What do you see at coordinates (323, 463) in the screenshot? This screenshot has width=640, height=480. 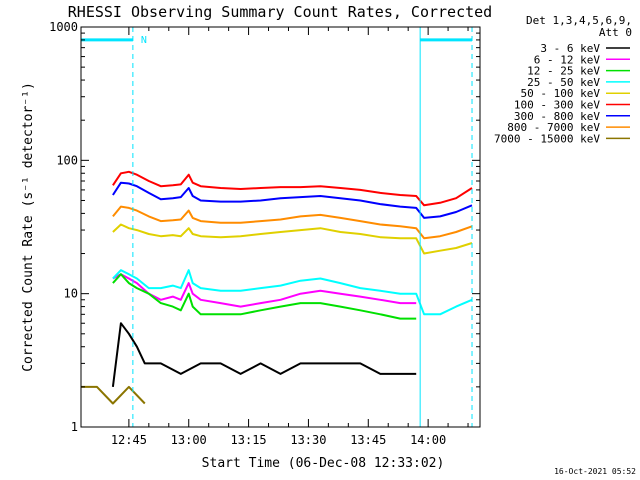 I see `x-axis-label: Start Time (06-Dec-08 12:33:02)` at bounding box center [323, 463].